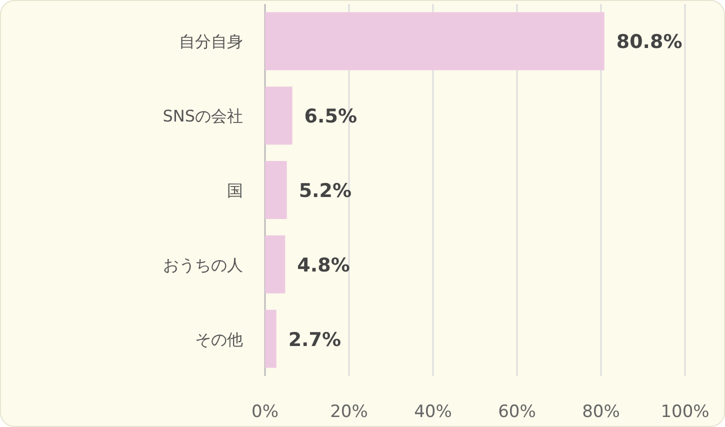 The image size is (725, 427). Describe the element at coordinates (219, 339) in the screenshot. I see `y-tick-label: その他` at that location.